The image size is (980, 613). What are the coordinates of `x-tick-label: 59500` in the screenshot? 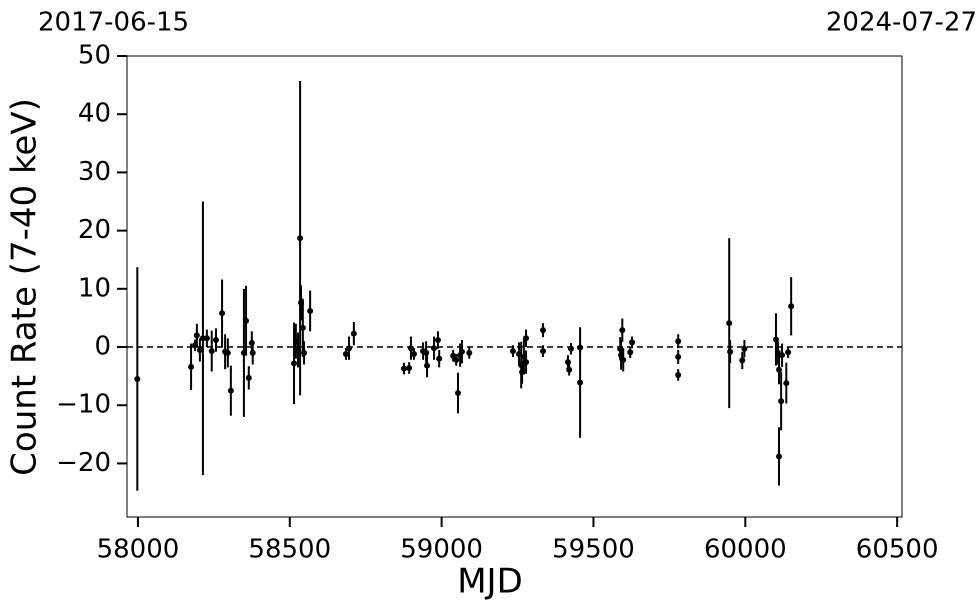 It's located at (593, 550).